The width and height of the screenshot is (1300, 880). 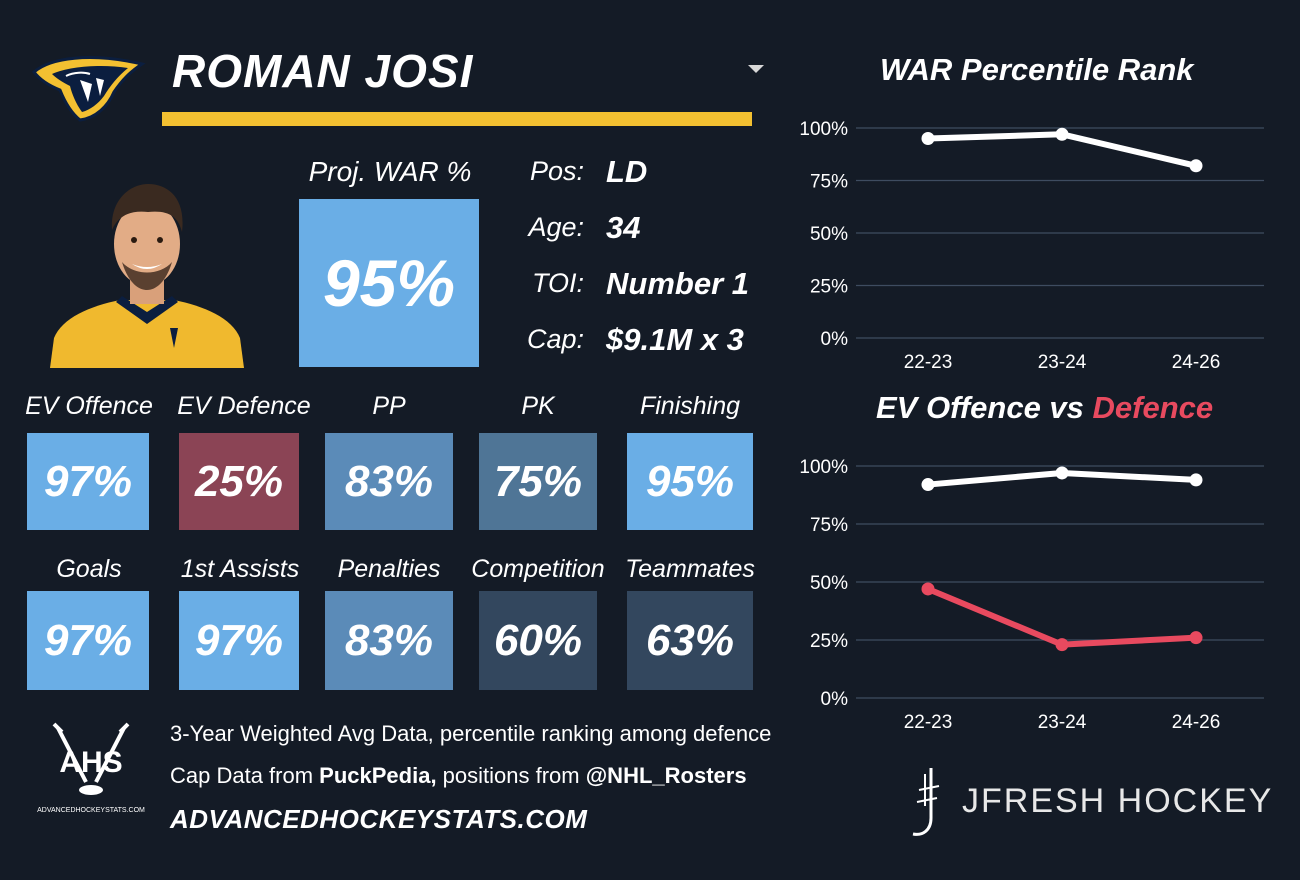 What do you see at coordinates (91, 810) in the screenshot?
I see `ahs-logo-subtext: ADVANCEDHOCKEYSTATS.COM` at bounding box center [91, 810].